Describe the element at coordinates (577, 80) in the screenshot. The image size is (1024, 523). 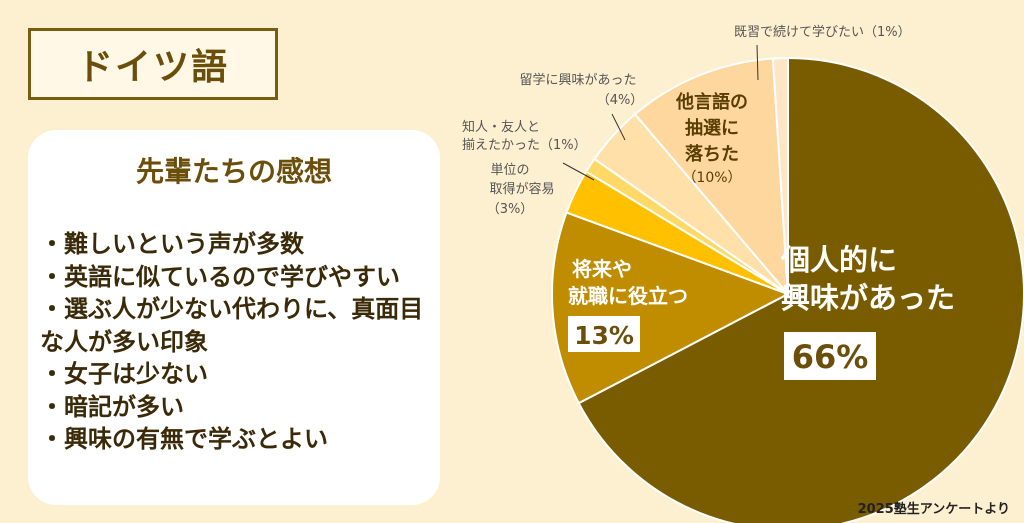
I see `slice-label-study-abroad: 留学に興味があった` at that location.